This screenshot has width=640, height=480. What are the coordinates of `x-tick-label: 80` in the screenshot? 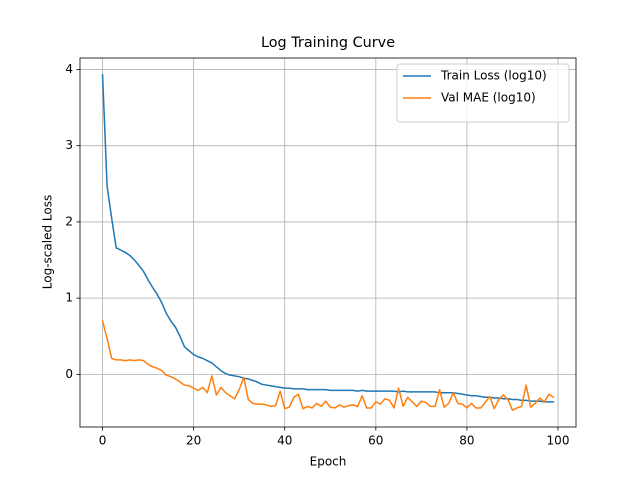 It's located at (466, 441).